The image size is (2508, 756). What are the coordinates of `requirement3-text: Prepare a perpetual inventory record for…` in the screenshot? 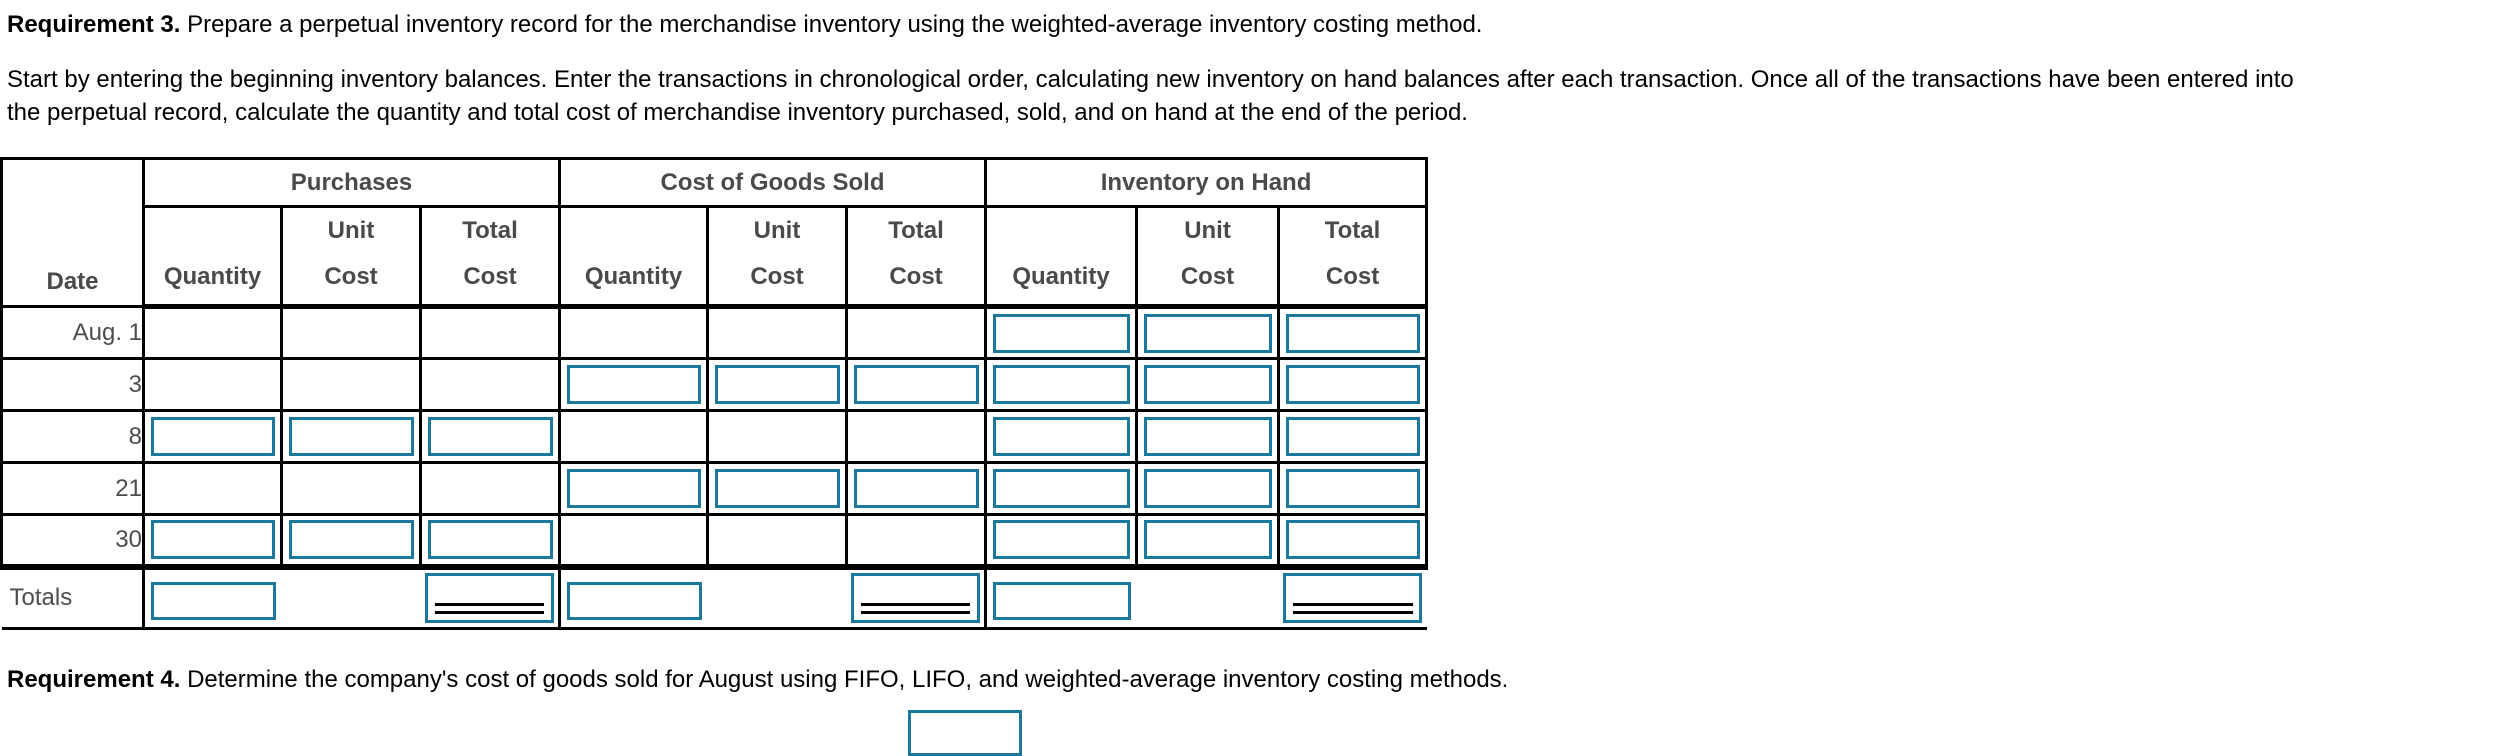 It's located at (835, 24).